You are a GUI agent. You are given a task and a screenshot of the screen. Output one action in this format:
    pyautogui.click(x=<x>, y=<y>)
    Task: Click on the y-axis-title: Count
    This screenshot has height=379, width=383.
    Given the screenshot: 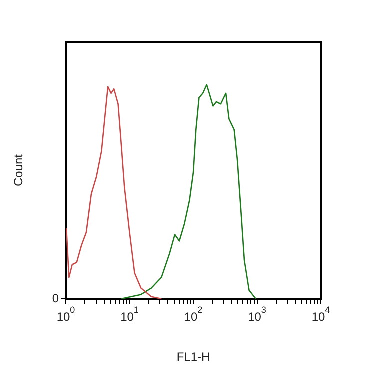 What is the action you would take?
    pyautogui.click(x=19, y=170)
    